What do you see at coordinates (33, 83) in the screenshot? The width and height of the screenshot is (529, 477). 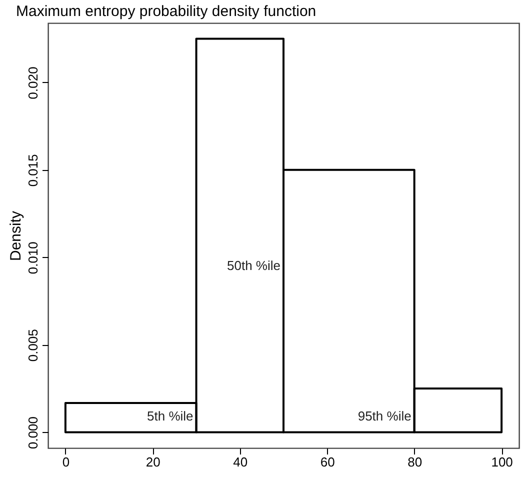 I see `y-tick-label: 0.020` at bounding box center [33, 83].